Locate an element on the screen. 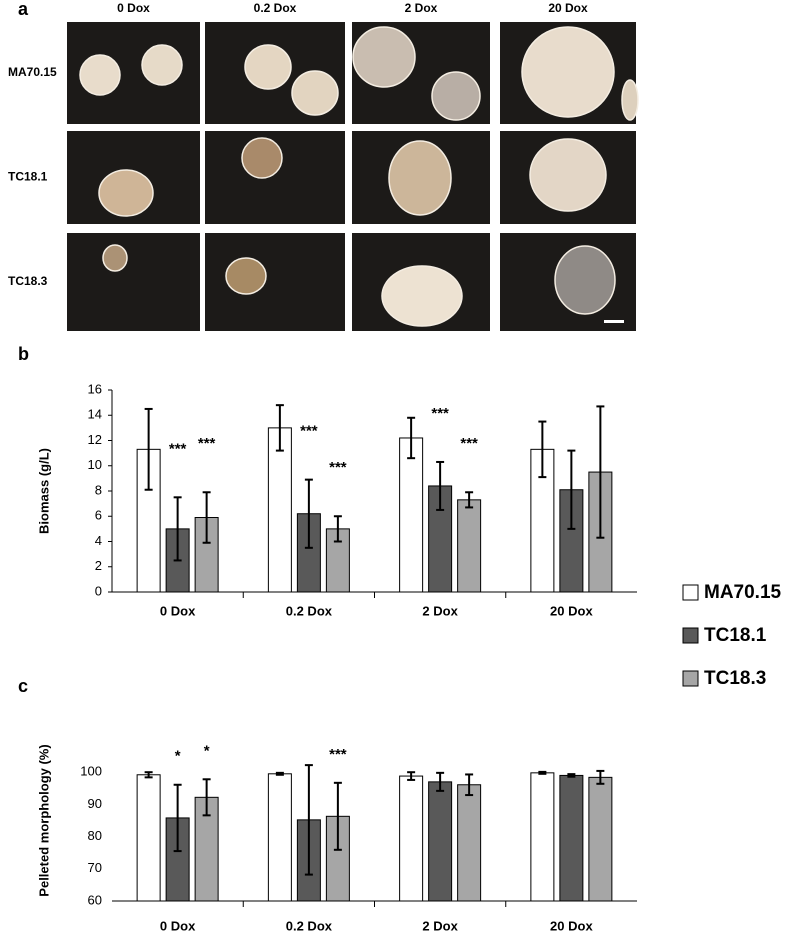 The height and width of the screenshot is (943, 797). legend-label: MA70.15 is located at coordinates (743, 592).